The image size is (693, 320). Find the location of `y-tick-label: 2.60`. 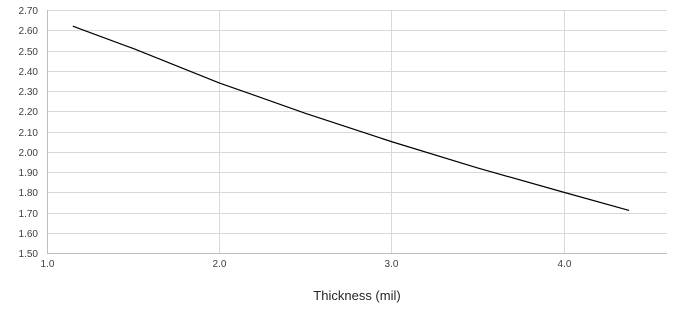

y-tick-label: 2.60 is located at coordinates (29, 31).